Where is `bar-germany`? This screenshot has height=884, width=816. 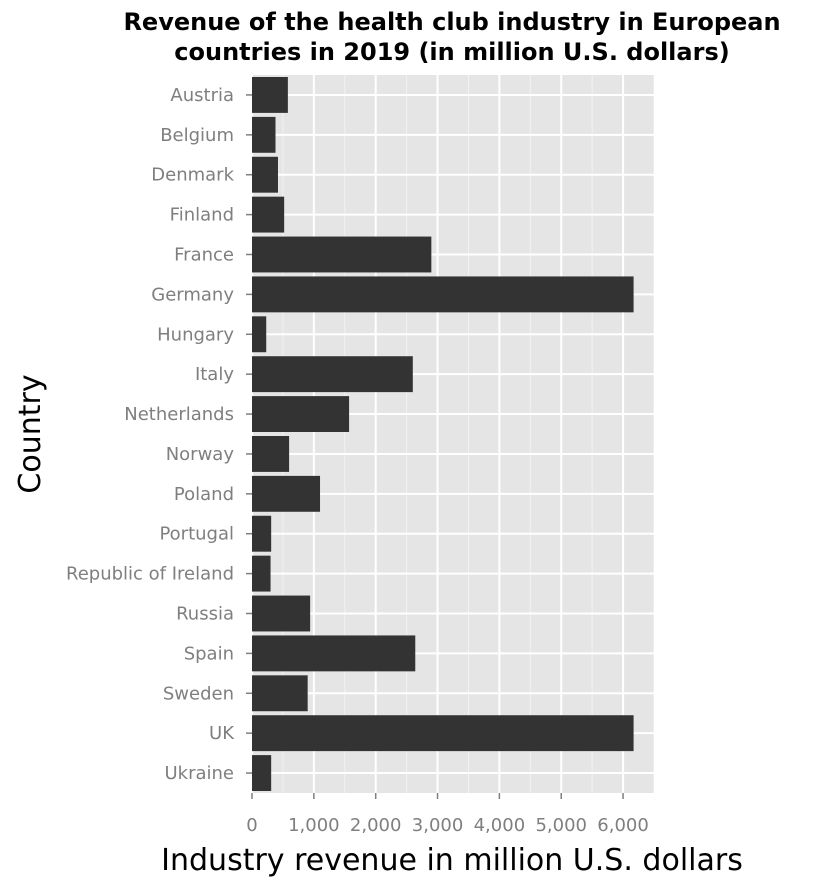 bar-germany is located at coordinates (443, 294).